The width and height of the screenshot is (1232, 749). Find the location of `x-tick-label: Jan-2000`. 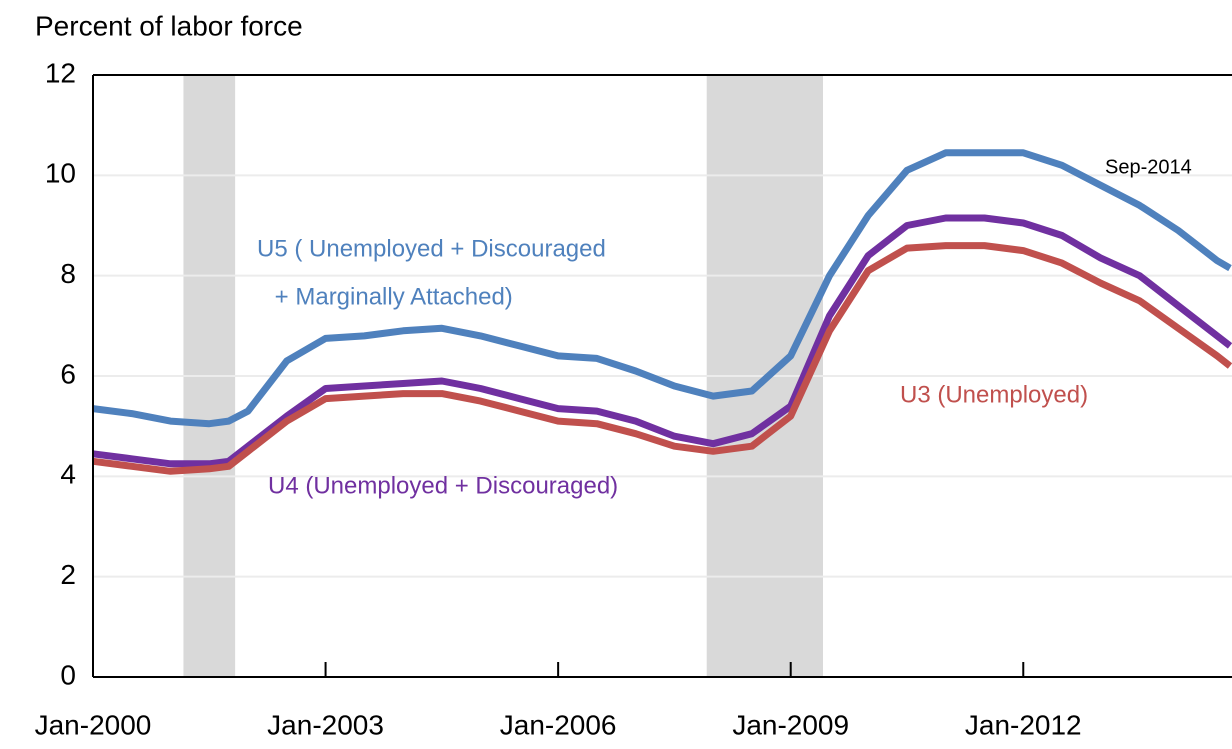

x-tick-label: Jan-2000 is located at coordinates (93, 724).